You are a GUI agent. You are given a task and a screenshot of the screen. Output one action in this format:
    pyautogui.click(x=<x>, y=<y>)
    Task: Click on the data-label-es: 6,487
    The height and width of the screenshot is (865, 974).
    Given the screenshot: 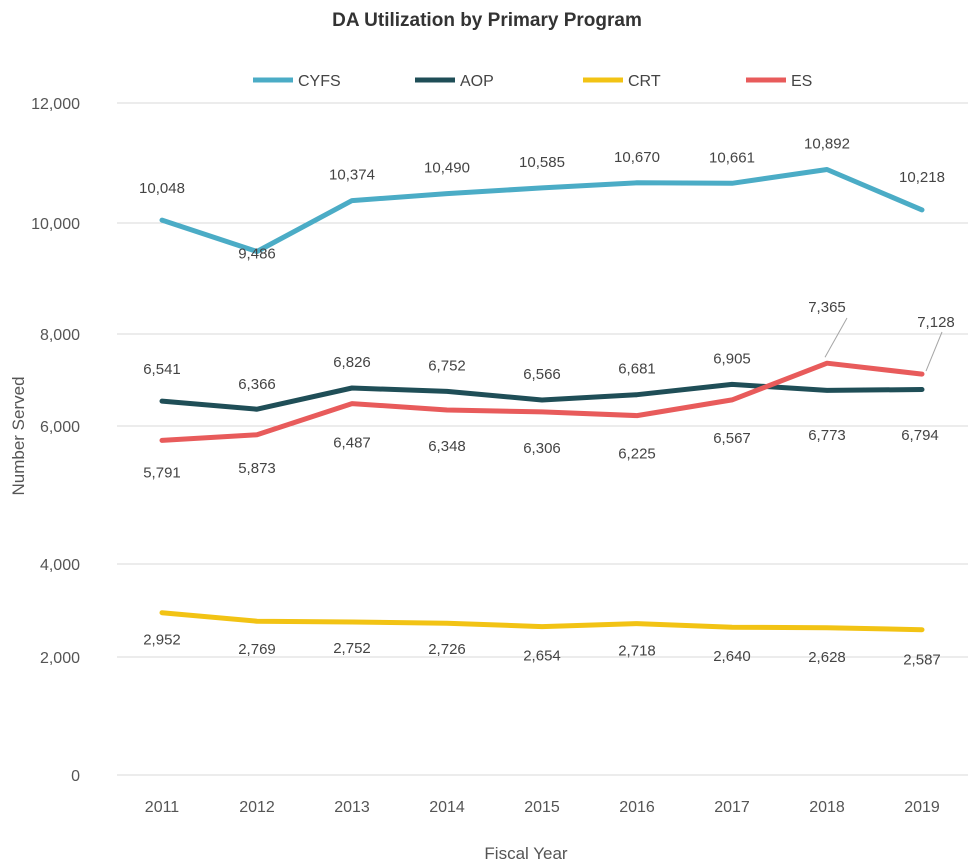 What is the action you would take?
    pyautogui.click(x=352, y=443)
    